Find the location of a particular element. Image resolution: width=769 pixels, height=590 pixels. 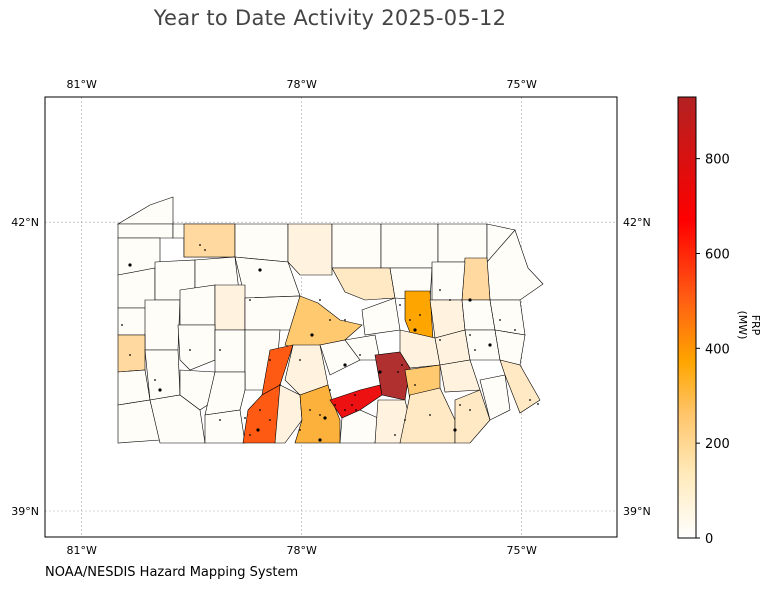

colorbar-tick-label: 400 is located at coordinates (717, 349).